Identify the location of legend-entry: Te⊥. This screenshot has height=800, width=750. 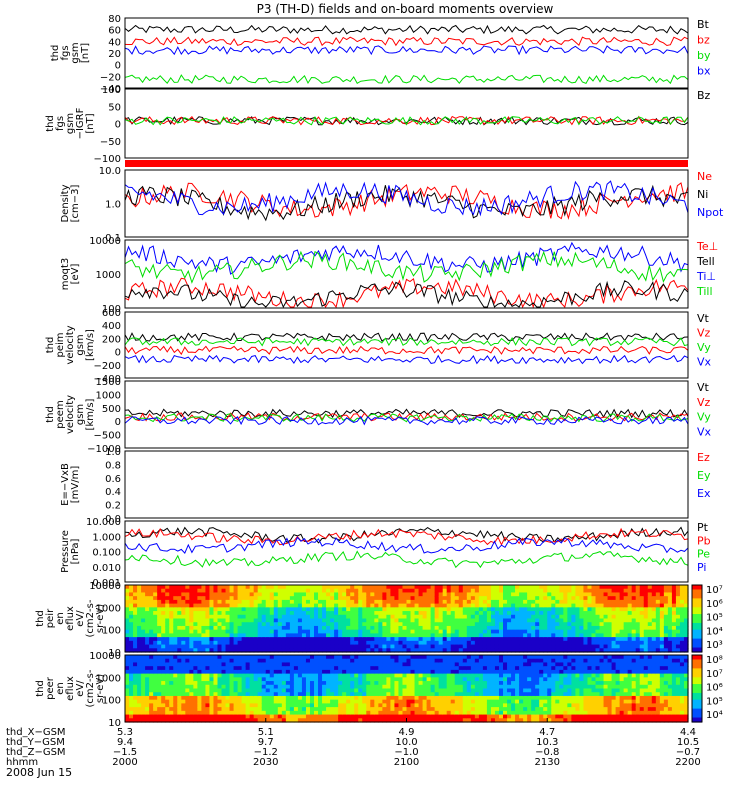
(707, 246).